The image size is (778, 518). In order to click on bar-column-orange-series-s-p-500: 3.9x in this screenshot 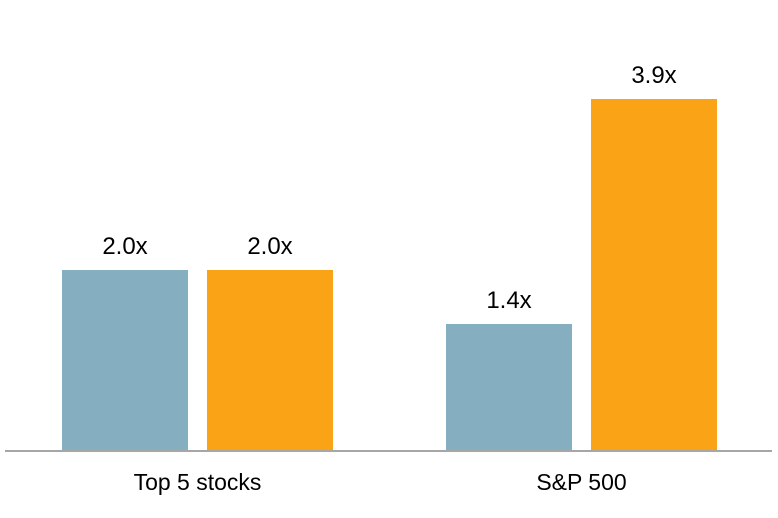, I will do `click(654, 256)`.